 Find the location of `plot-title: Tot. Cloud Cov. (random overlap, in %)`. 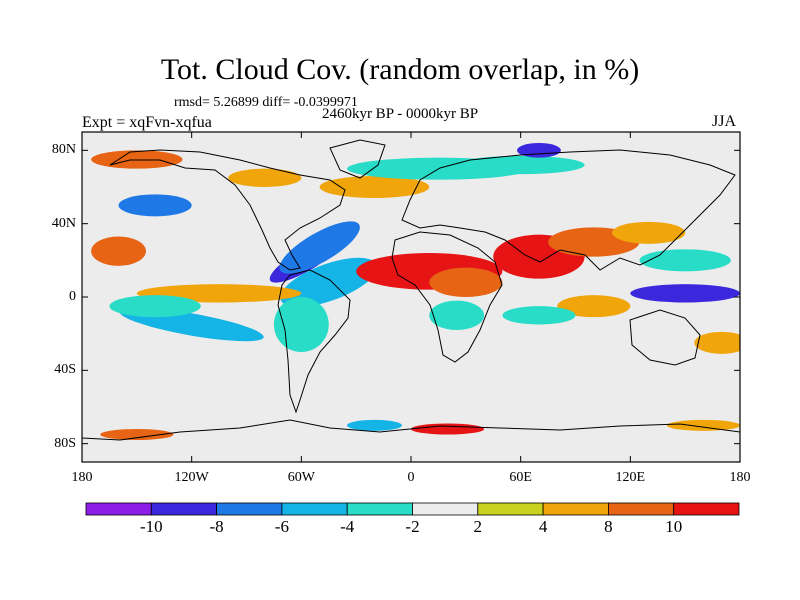

plot-title: Tot. Cloud Cov. (random overlap, in %) is located at coordinates (400, 69).